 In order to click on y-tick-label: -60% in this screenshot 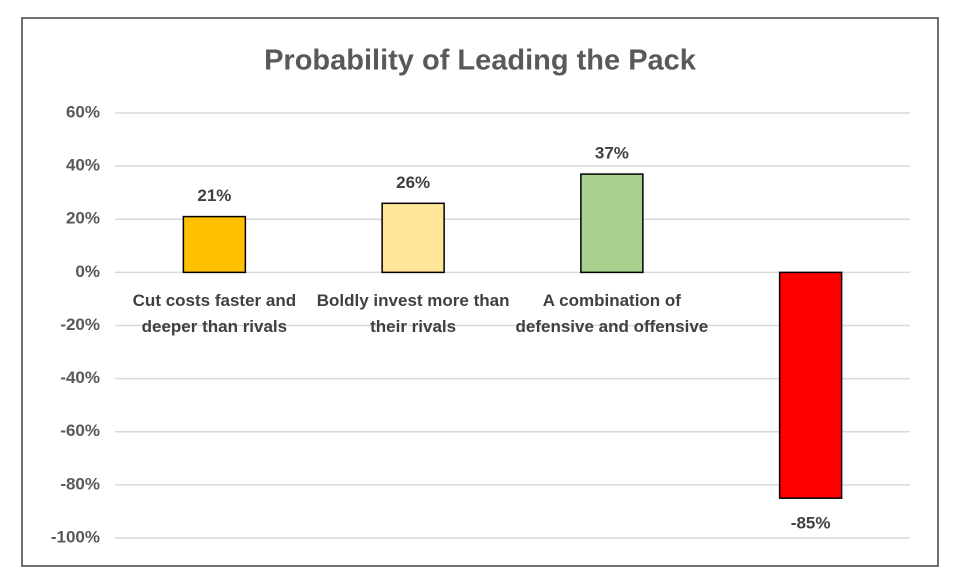, I will do `click(80, 430)`.